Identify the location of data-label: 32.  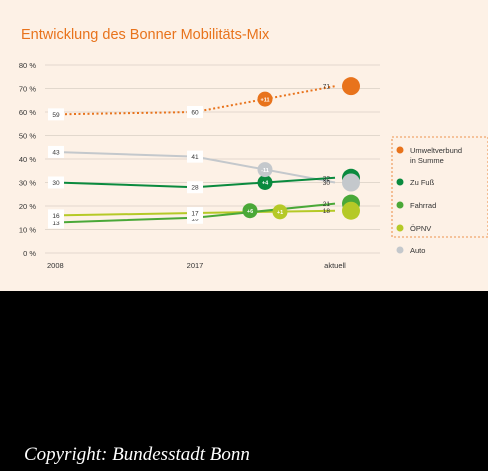
(327, 178).